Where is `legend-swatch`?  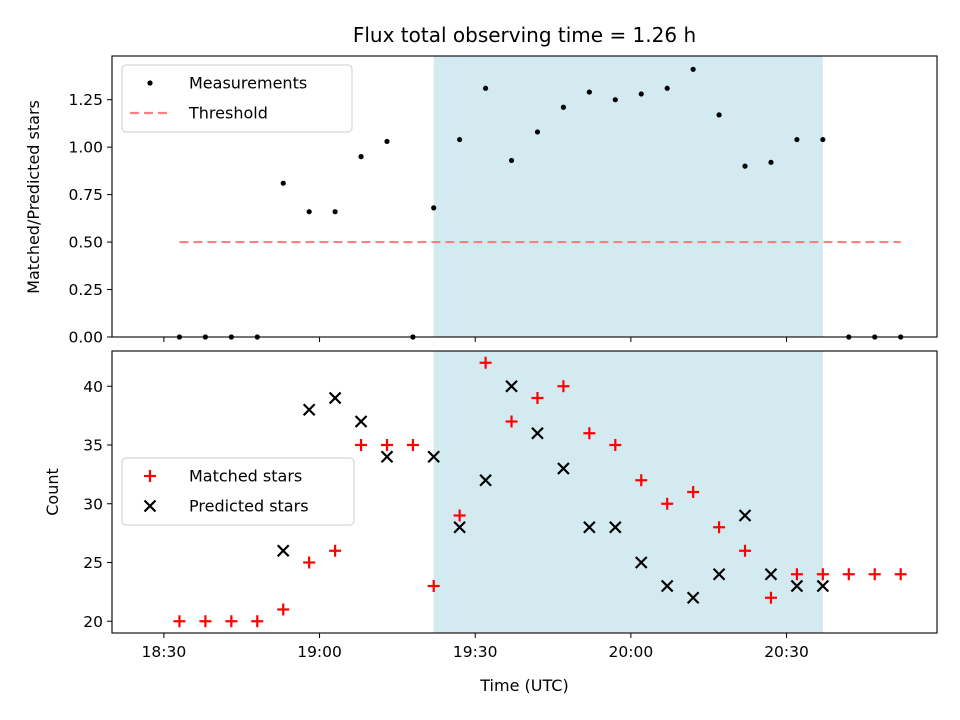
legend-swatch is located at coordinates (150, 83).